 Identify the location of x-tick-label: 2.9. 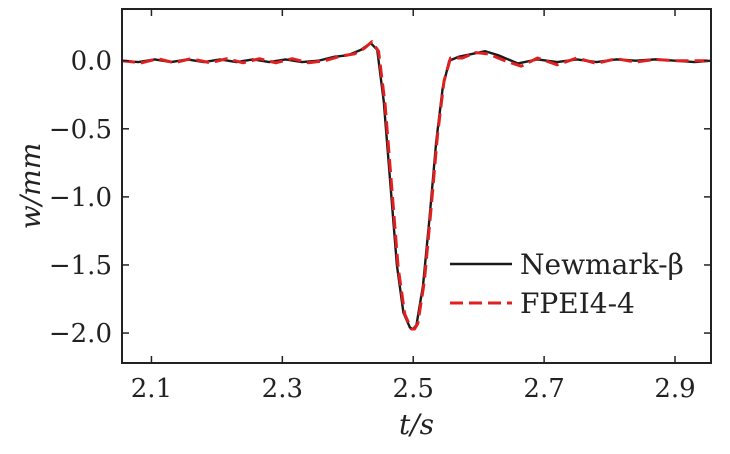
(674, 389).